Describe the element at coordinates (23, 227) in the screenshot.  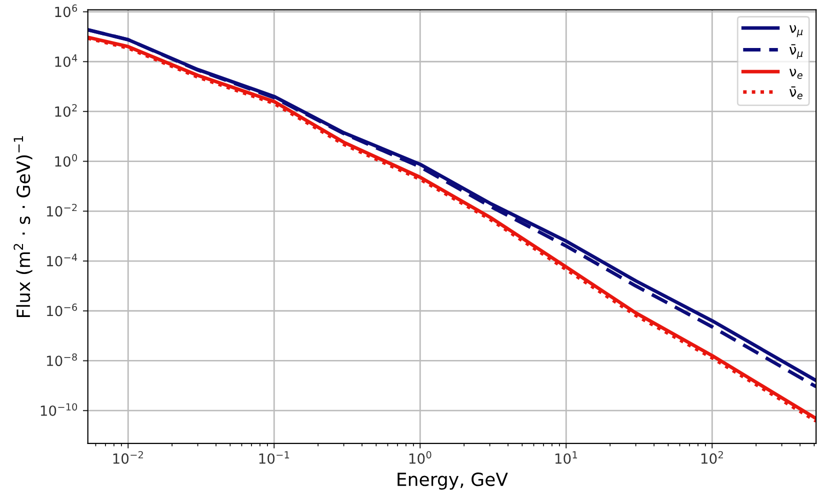
I see `y-axis-title: Flux (m$^{2}$ · s · GeV)$^{−1}$` at that location.